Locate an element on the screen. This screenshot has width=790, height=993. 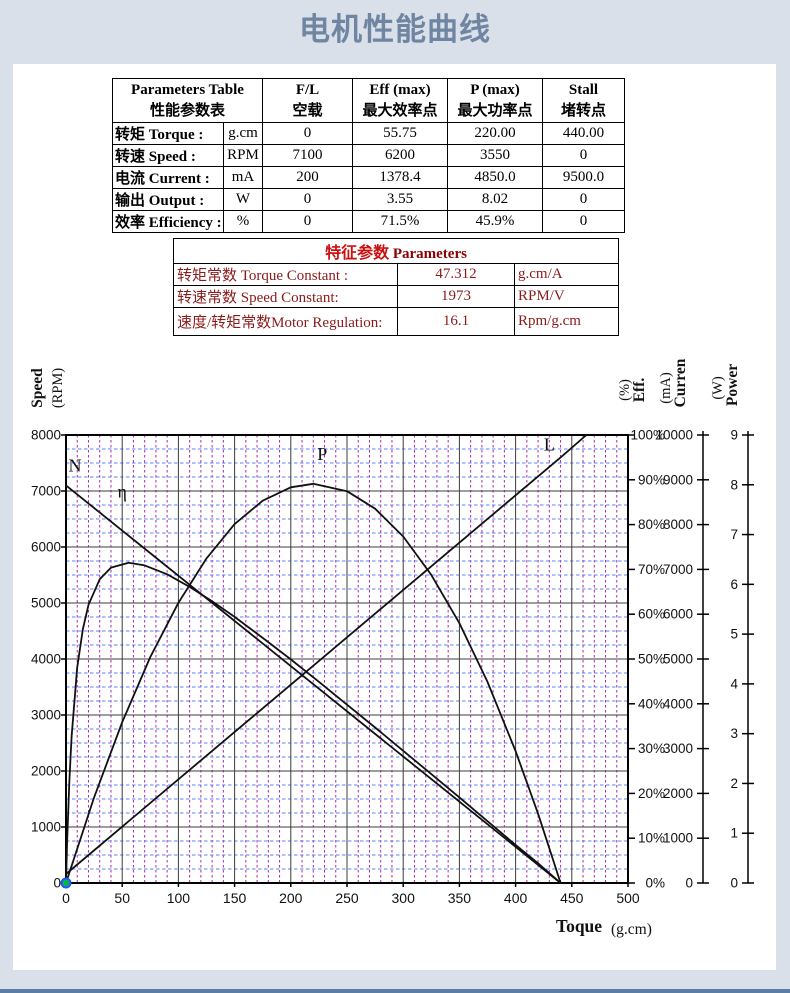
svg-text: (W) is located at coordinates (718, 388).